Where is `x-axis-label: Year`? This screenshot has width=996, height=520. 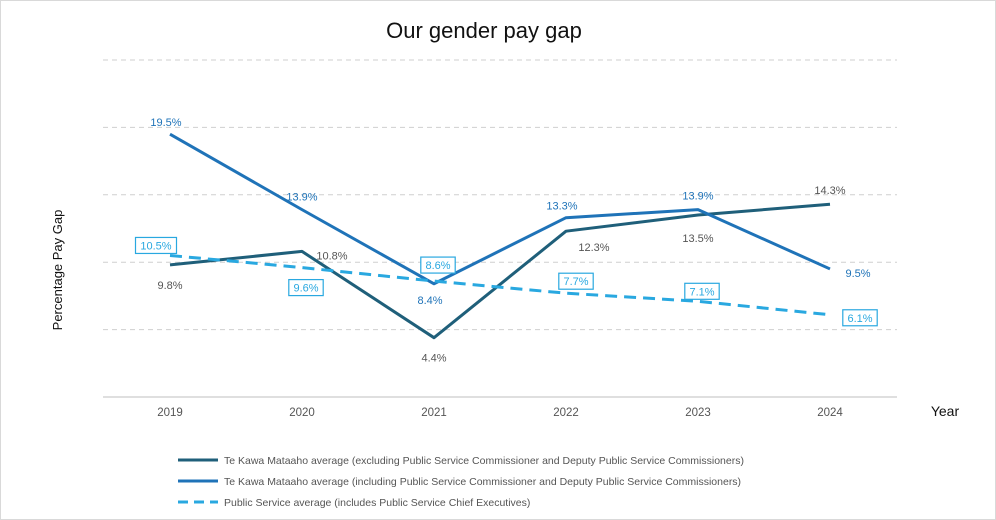
x-axis-label: Year is located at coordinates (945, 411).